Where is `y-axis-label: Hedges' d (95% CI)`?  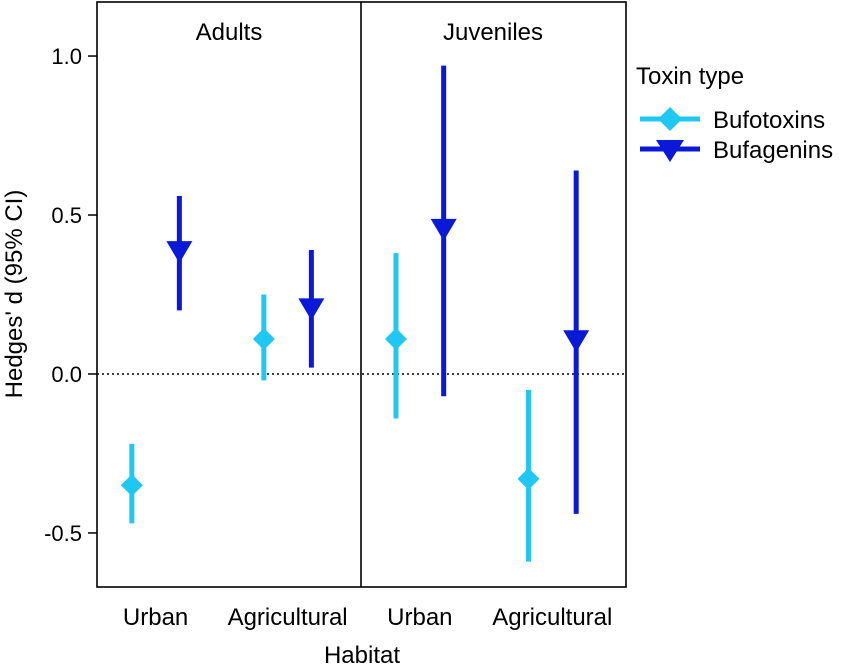 y-axis-label: Hedges' d (95% CI) is located at coordinates (14, 294).